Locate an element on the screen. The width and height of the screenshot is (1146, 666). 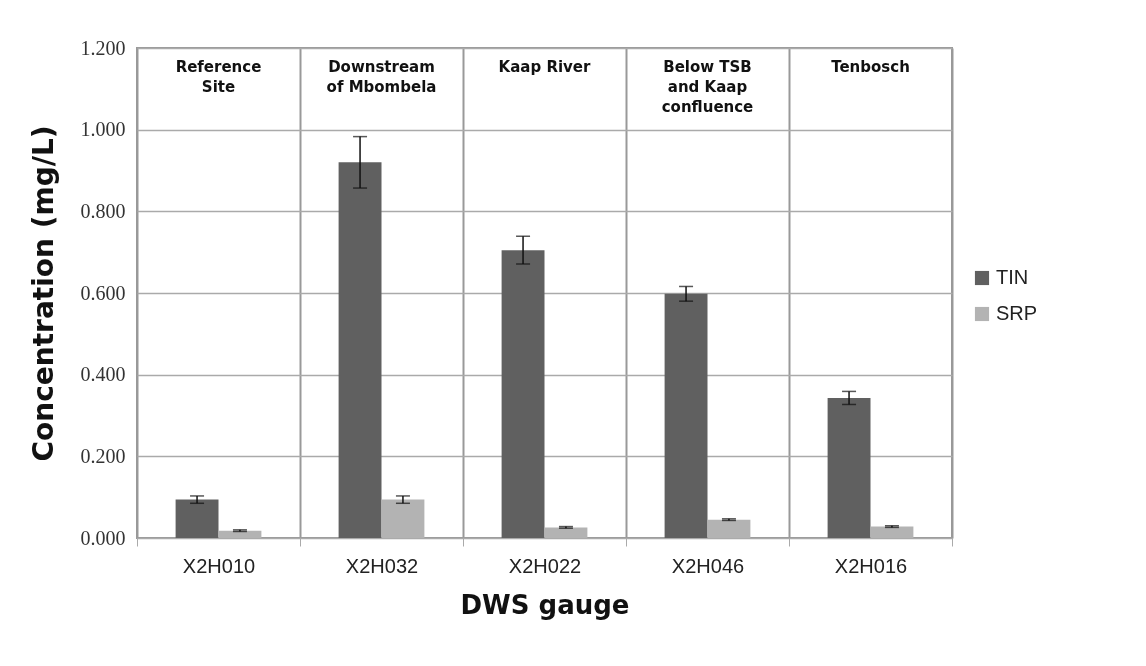
y-axis-title: Concentration (mg/L) is located at coordinates (43, 293).